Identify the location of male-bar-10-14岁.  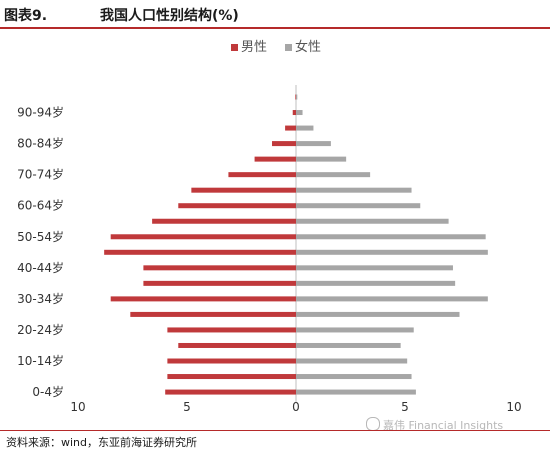
(231, 361).